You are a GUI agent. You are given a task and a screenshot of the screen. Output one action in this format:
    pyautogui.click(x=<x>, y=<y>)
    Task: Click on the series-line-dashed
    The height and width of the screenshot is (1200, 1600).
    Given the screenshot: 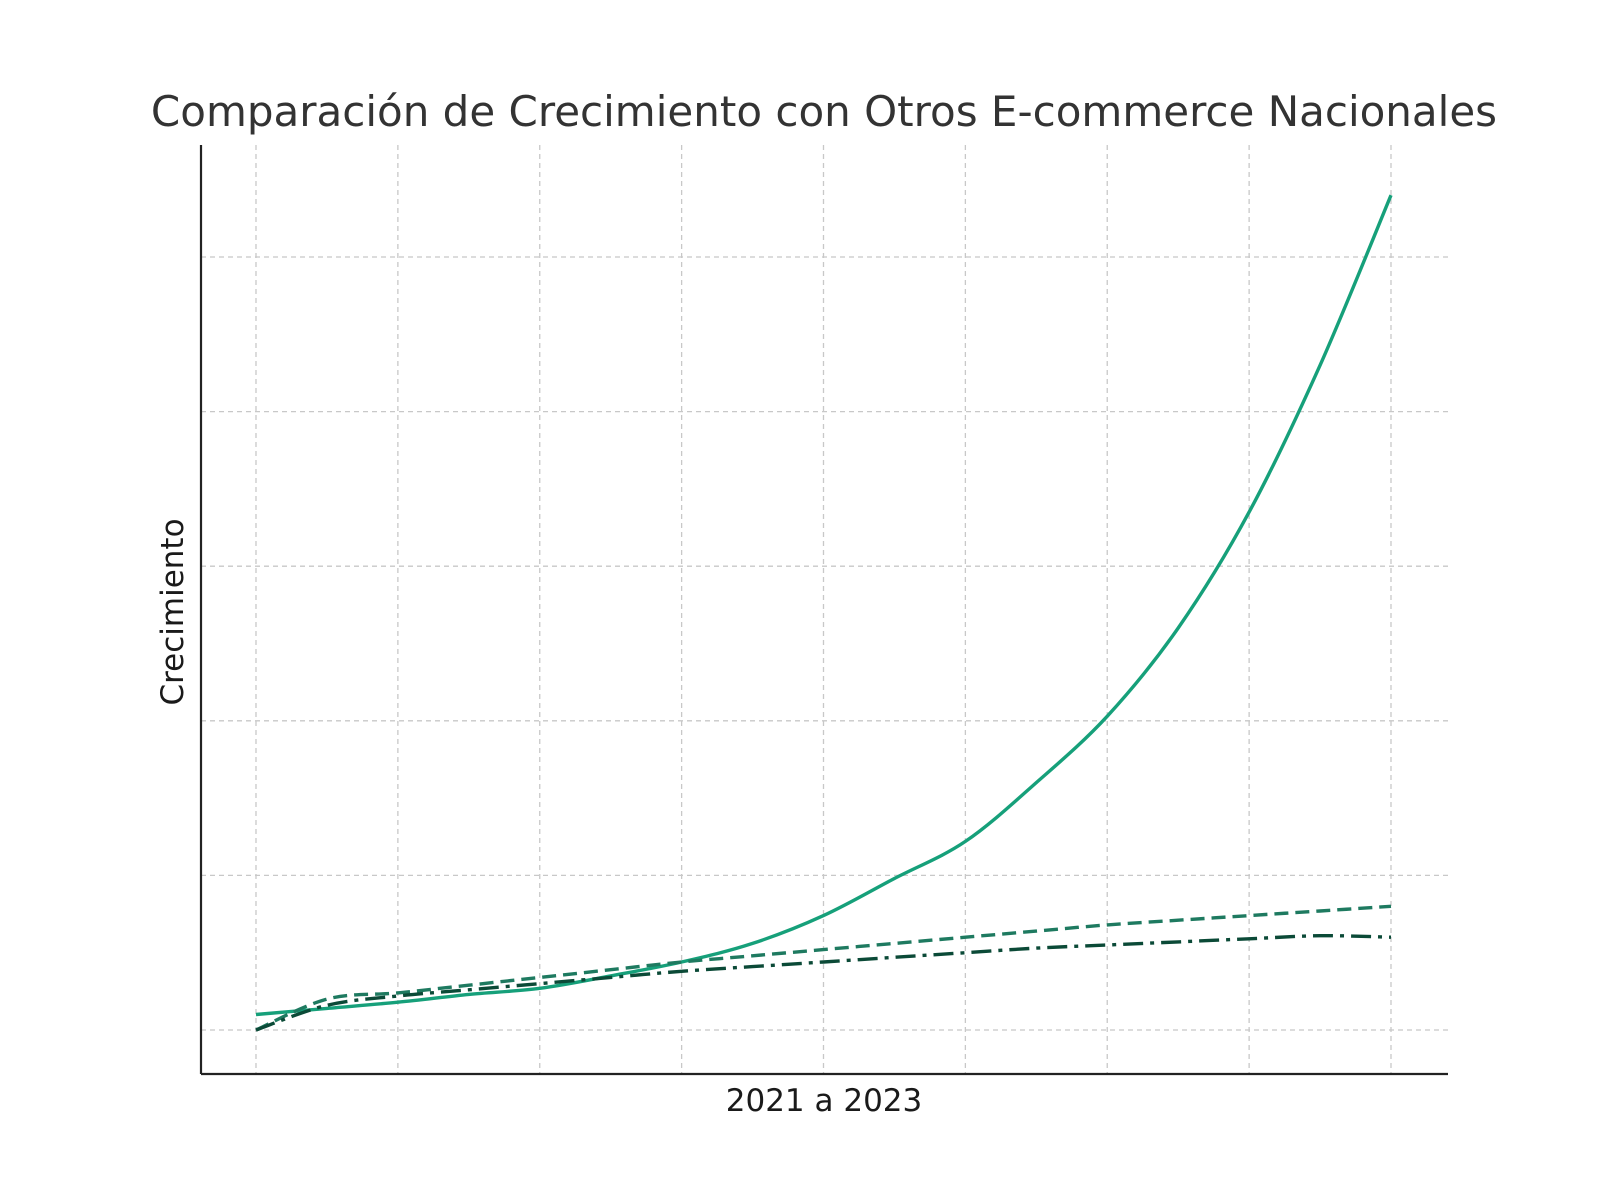 What is the action you would take?
    pyautogui.click(x=823, y=968)
    